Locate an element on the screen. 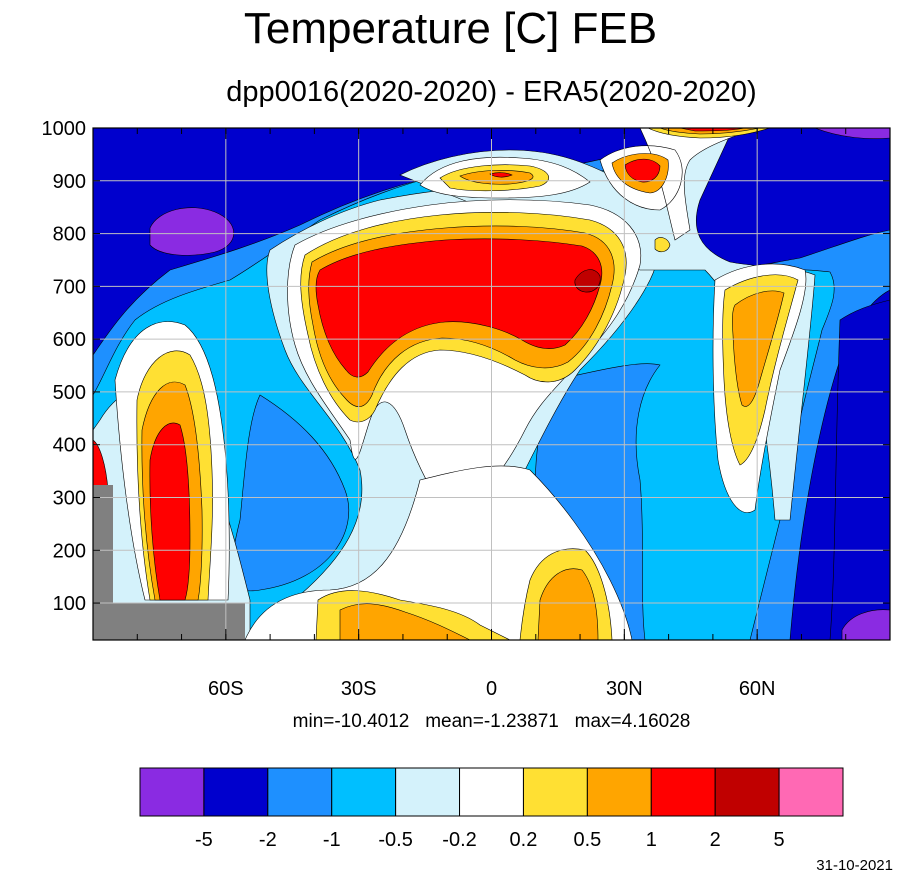  field-red-center is located at coordinates (459, 308).